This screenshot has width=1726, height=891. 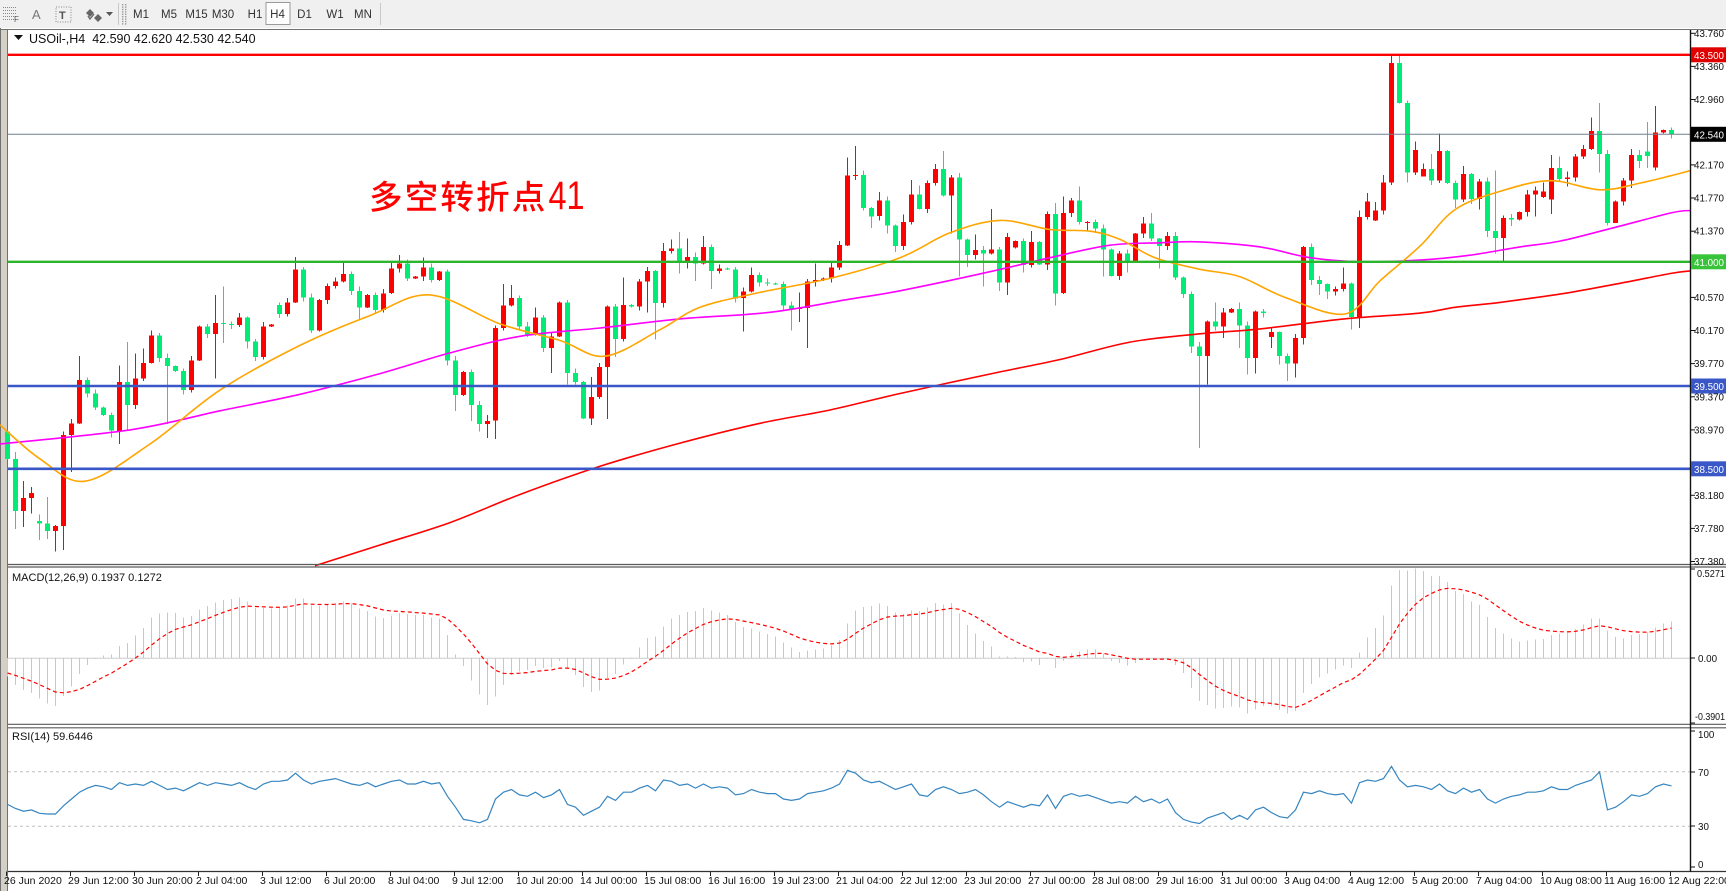 What do you see at coordinates (1376, 881) in the screenshot?
I see `svg-text: 4 Aug 12:00` at bounding box center [1376, 881].